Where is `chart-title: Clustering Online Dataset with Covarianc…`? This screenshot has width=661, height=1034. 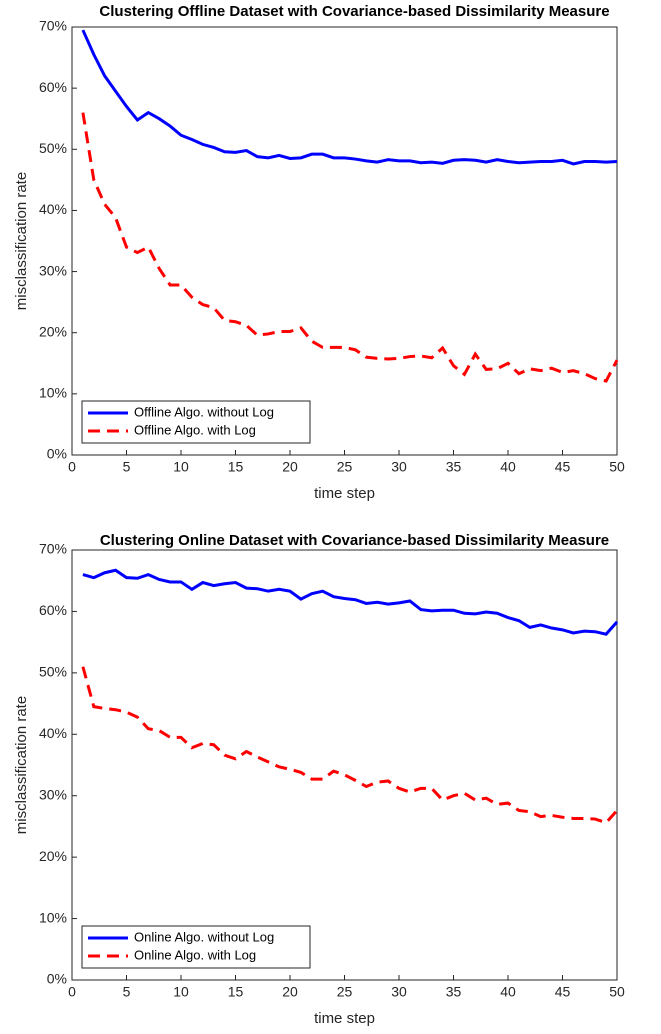
chart-title: Clustering Online Dataset with Covarianc… is located at coordinates (354, 540).